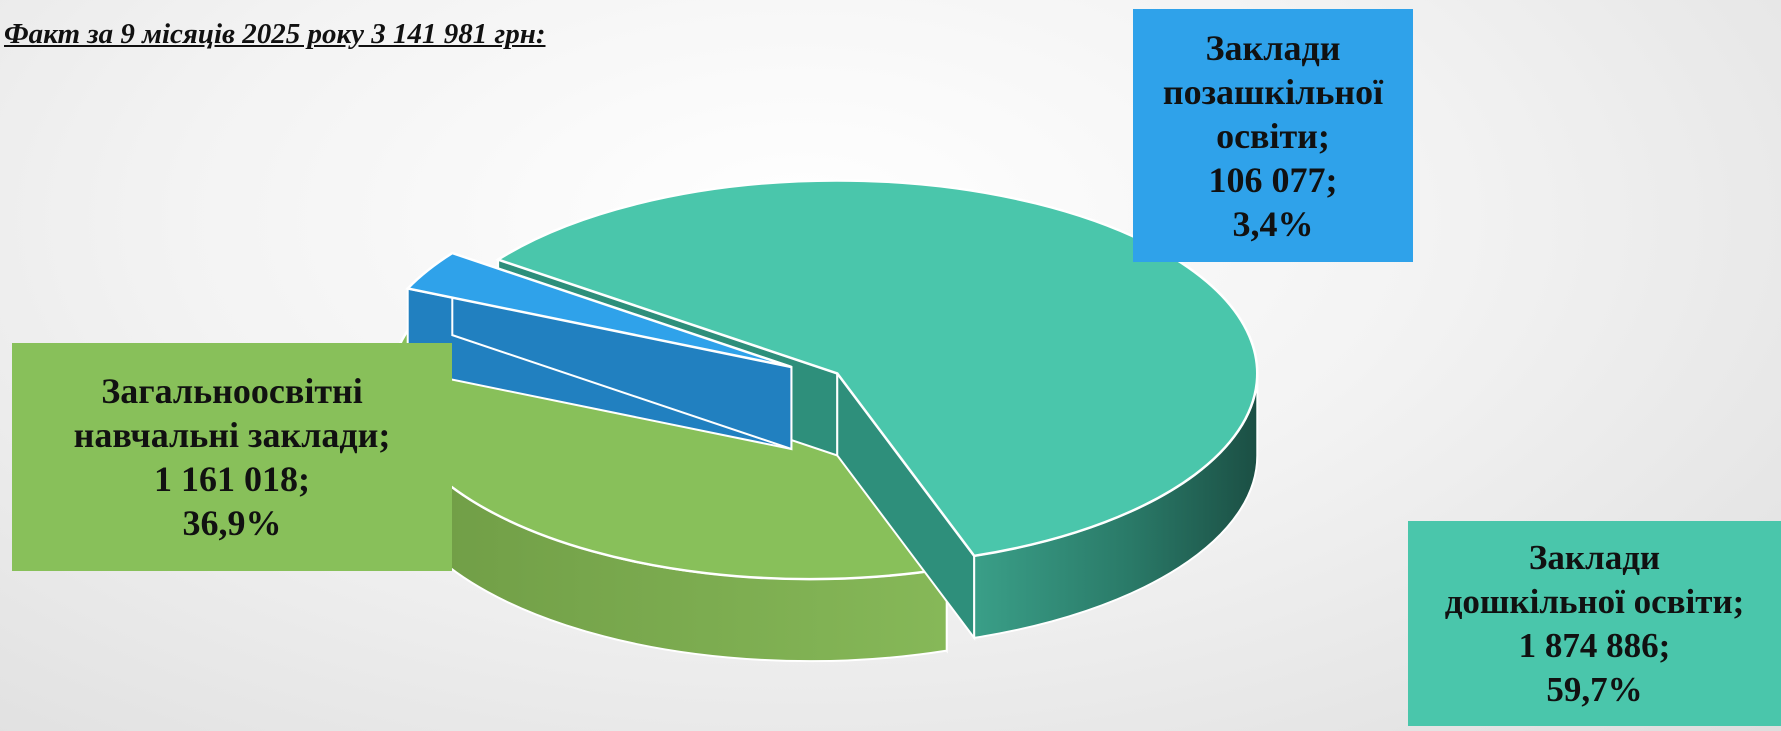 This screenshot has height=731, width=1781. Describe the element at coordinates (232, 391) in the screenshot. I see `label-name-line: Загальноосвітні` at that location.